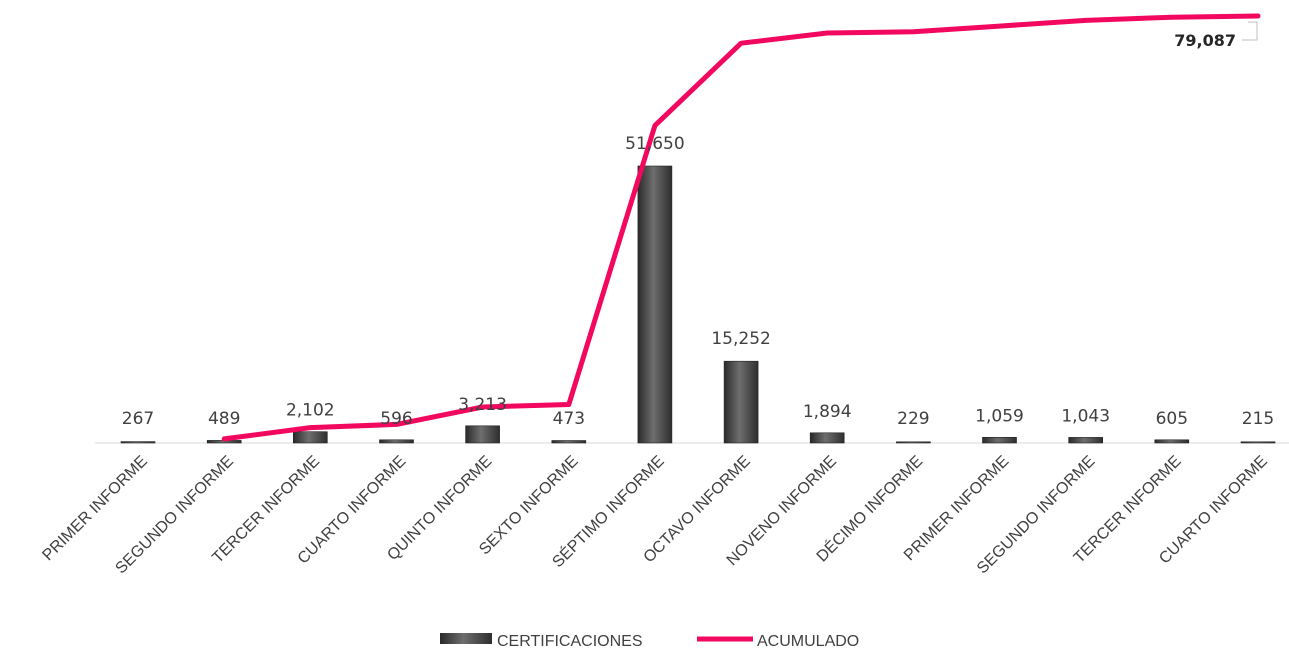  I want to click on bar-value-label-7: 51,650, so click(654, 144).